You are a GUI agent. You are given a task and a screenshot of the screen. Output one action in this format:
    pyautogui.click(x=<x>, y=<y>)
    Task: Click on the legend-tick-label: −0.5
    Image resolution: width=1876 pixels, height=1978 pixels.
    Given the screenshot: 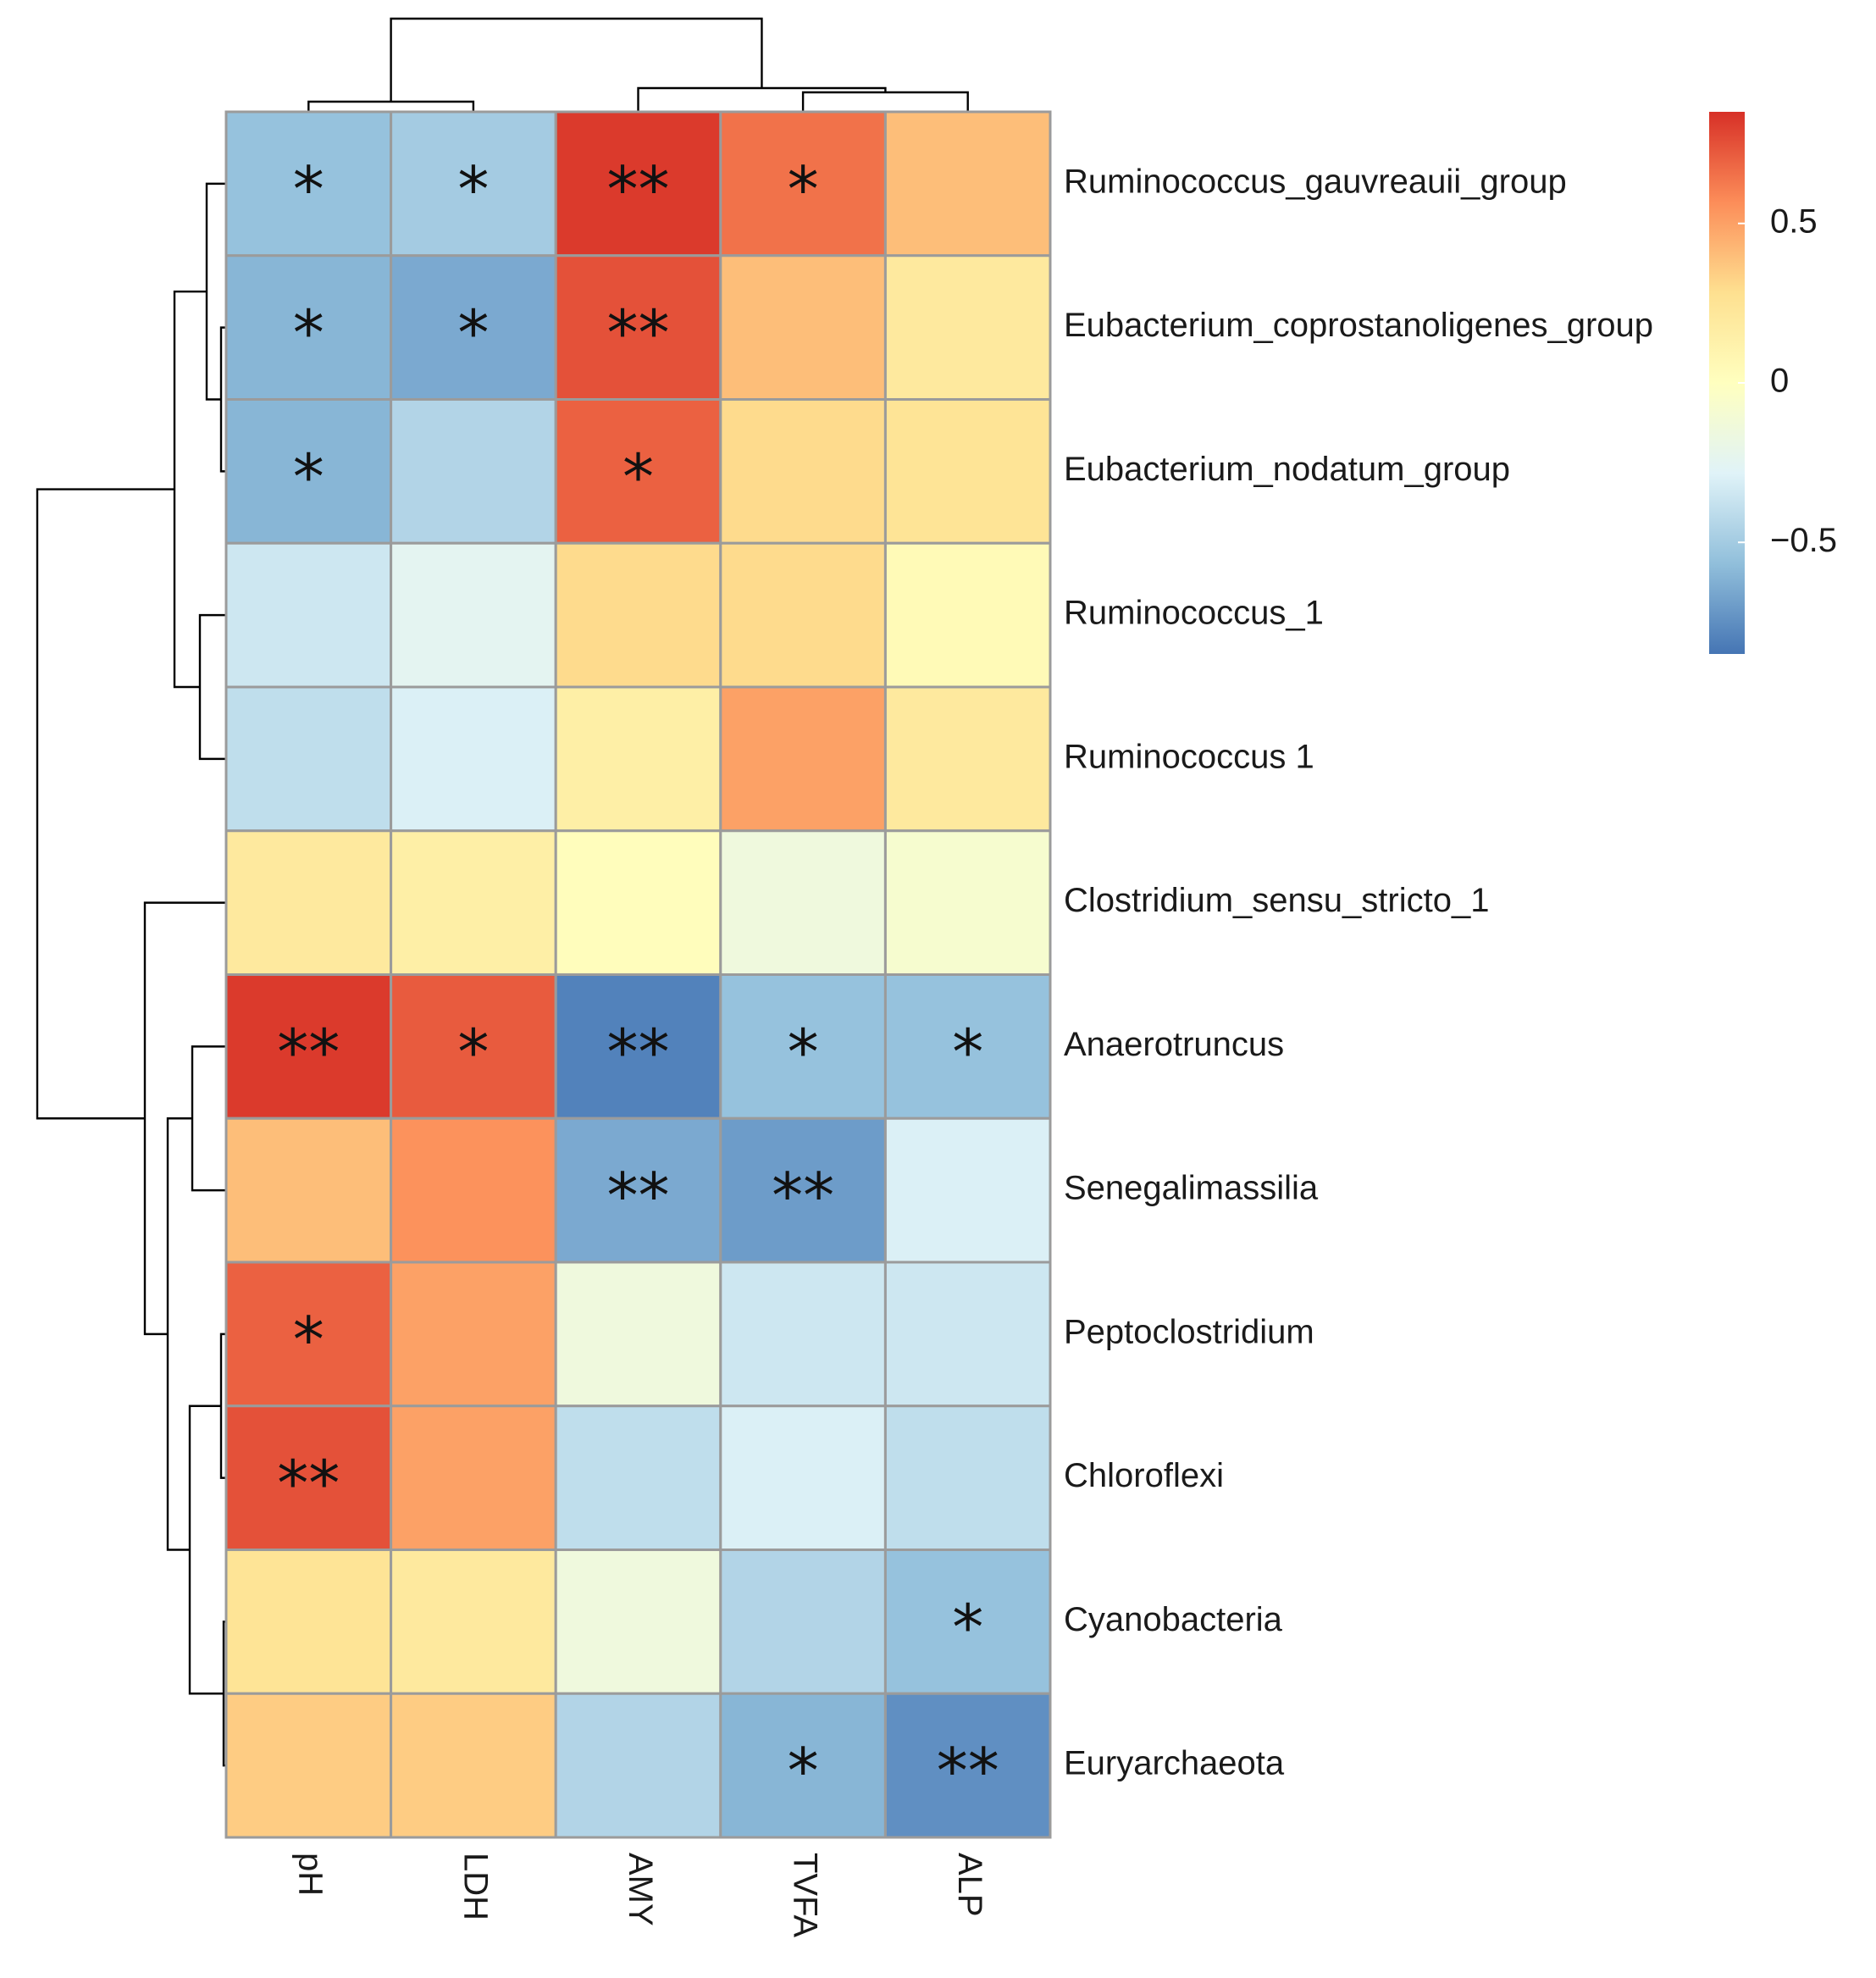 What is the action you would take?
    pyautogui.click(x=1803, y=540)
    